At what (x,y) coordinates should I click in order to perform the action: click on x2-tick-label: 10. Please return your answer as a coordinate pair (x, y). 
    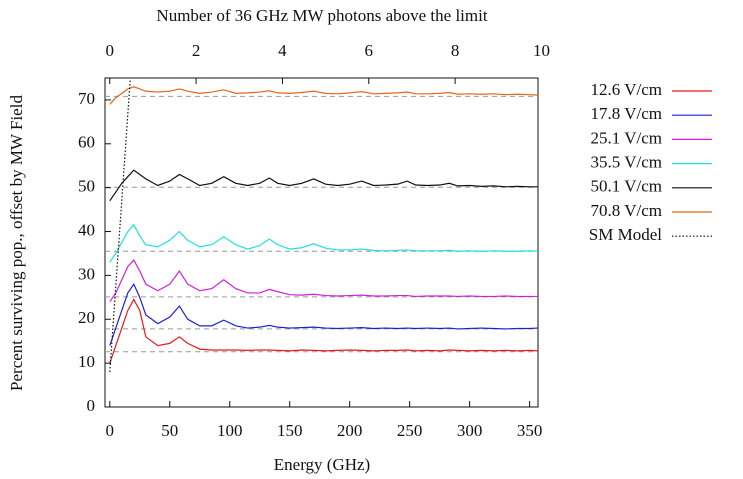
    Looking at the image, I should click on (541, 50).